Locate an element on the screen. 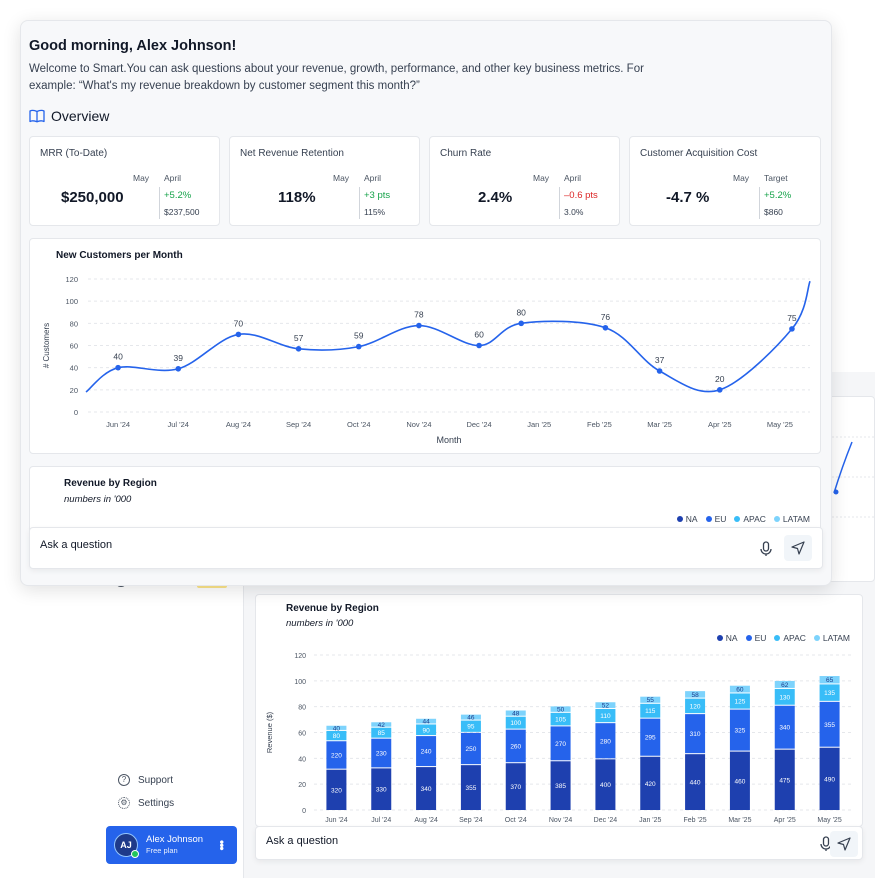 This screenshot has width=875, height=878. kpi-previous-value: 3.0% is located at coordinates (574, 212).